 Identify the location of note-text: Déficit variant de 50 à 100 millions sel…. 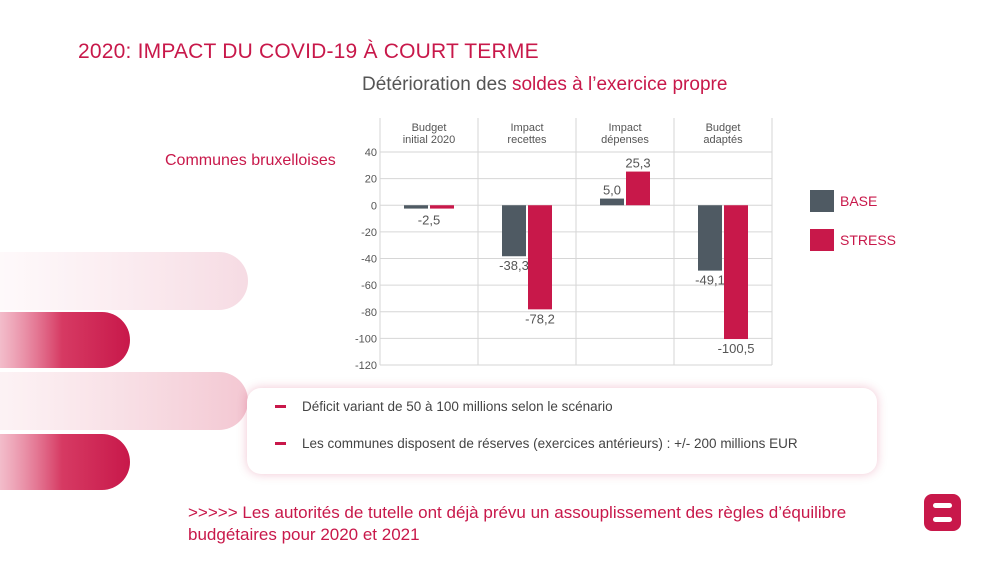
(457, 406).